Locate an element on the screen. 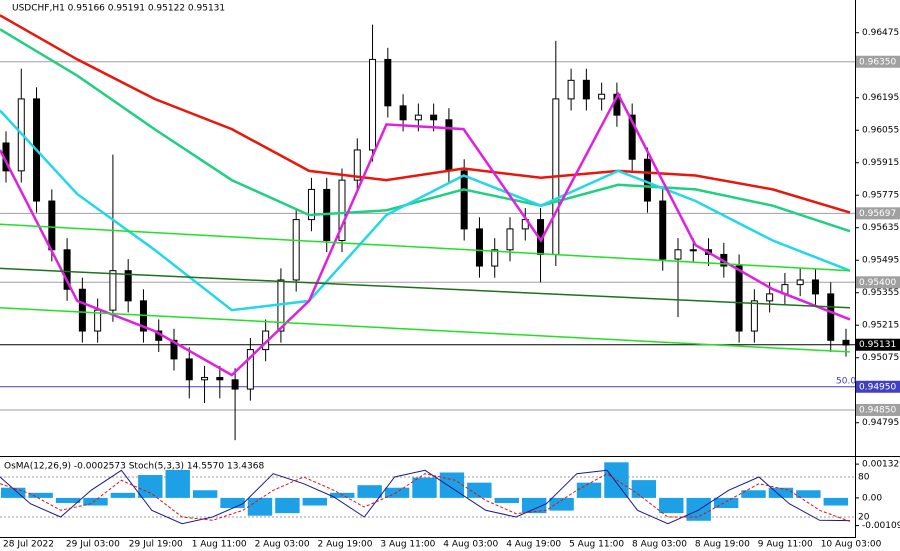 Image resolution: width=900 pixels, height=551 pixels. level-label: 0.96350 is located at coordinates (877, 62).